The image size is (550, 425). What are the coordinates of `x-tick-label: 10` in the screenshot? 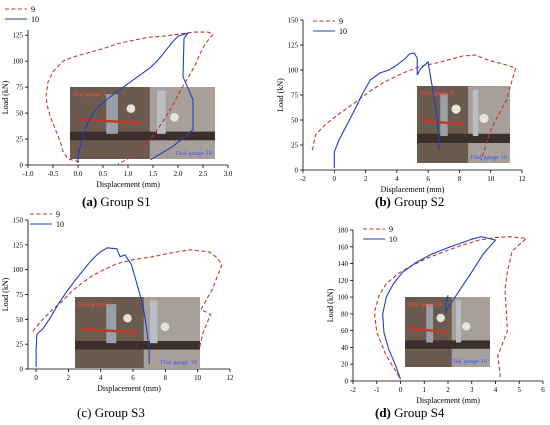 It's located at (198, 378).